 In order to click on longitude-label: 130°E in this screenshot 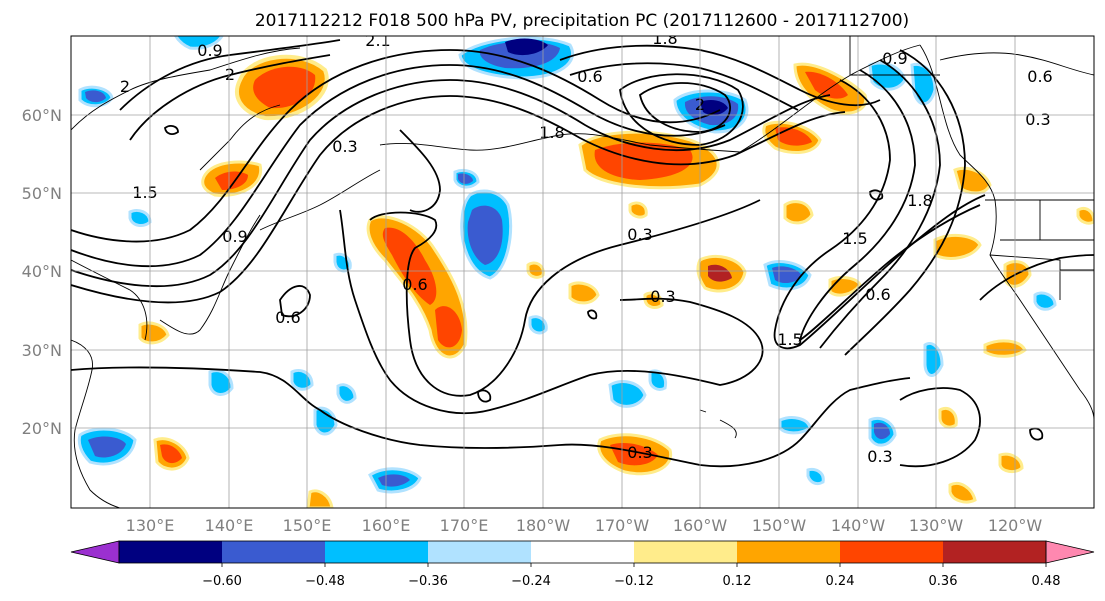, I will do `click(150, 525)`.